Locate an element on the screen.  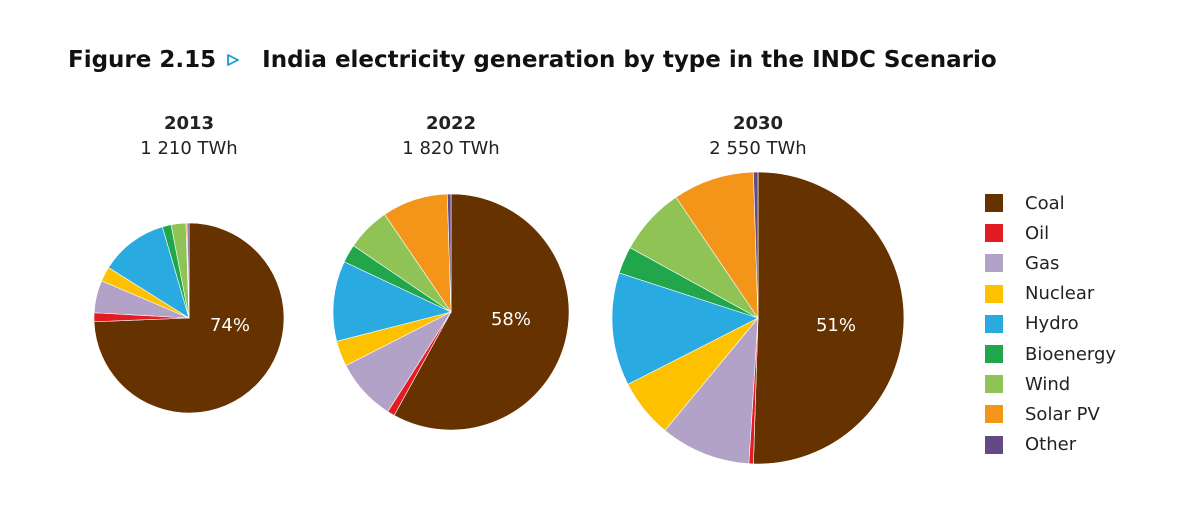
legend-label-nuclear: Nuclear is located at coordinates (1060, 294).